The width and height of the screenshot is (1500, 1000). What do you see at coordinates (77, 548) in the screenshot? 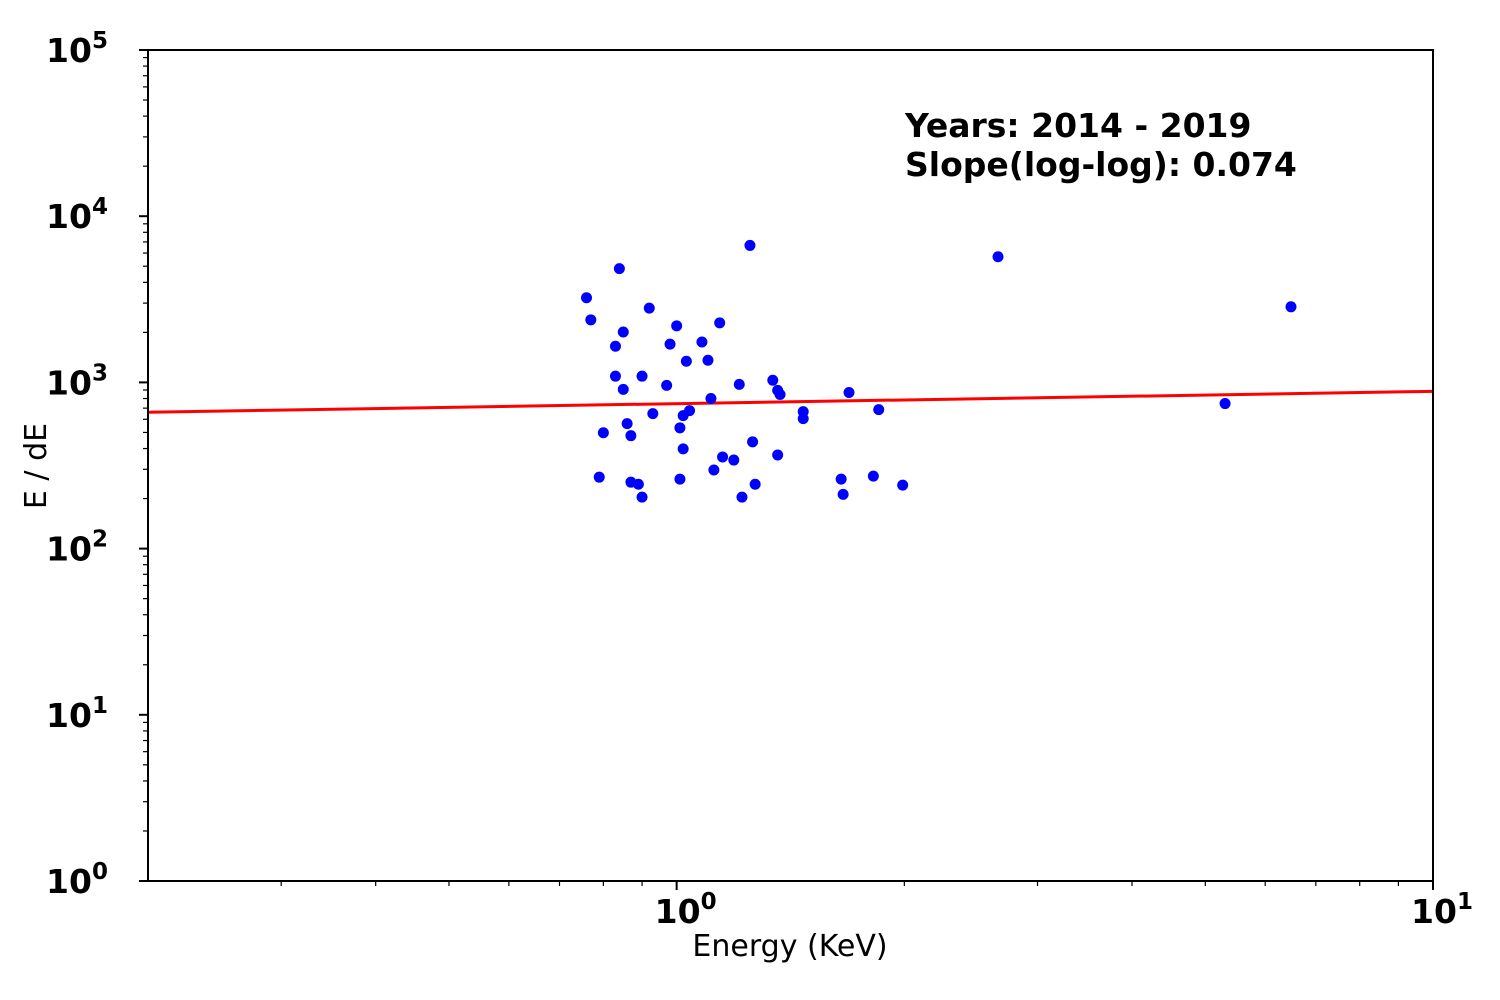
I see `y-tick-label: 102` at bounding box center [77, 548].